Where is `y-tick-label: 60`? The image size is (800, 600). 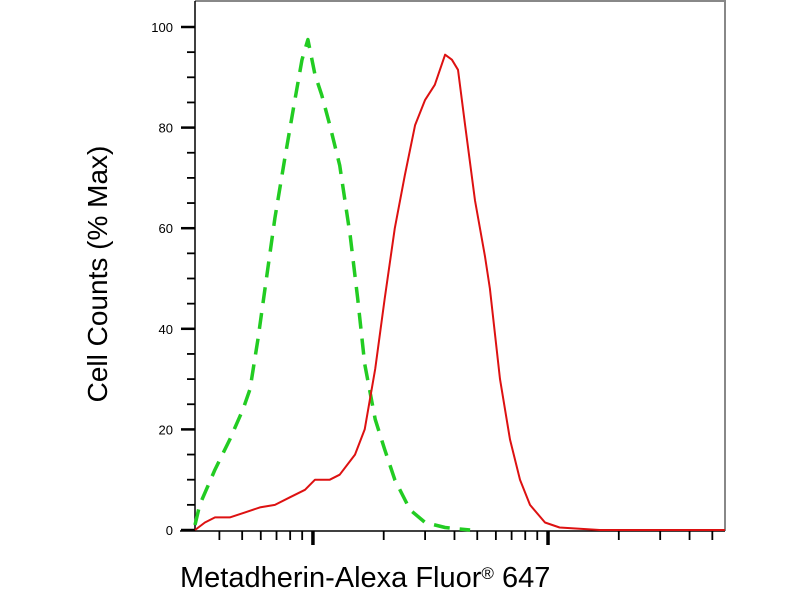
y-tick-label: 60 is located at coordinates (166, 228).